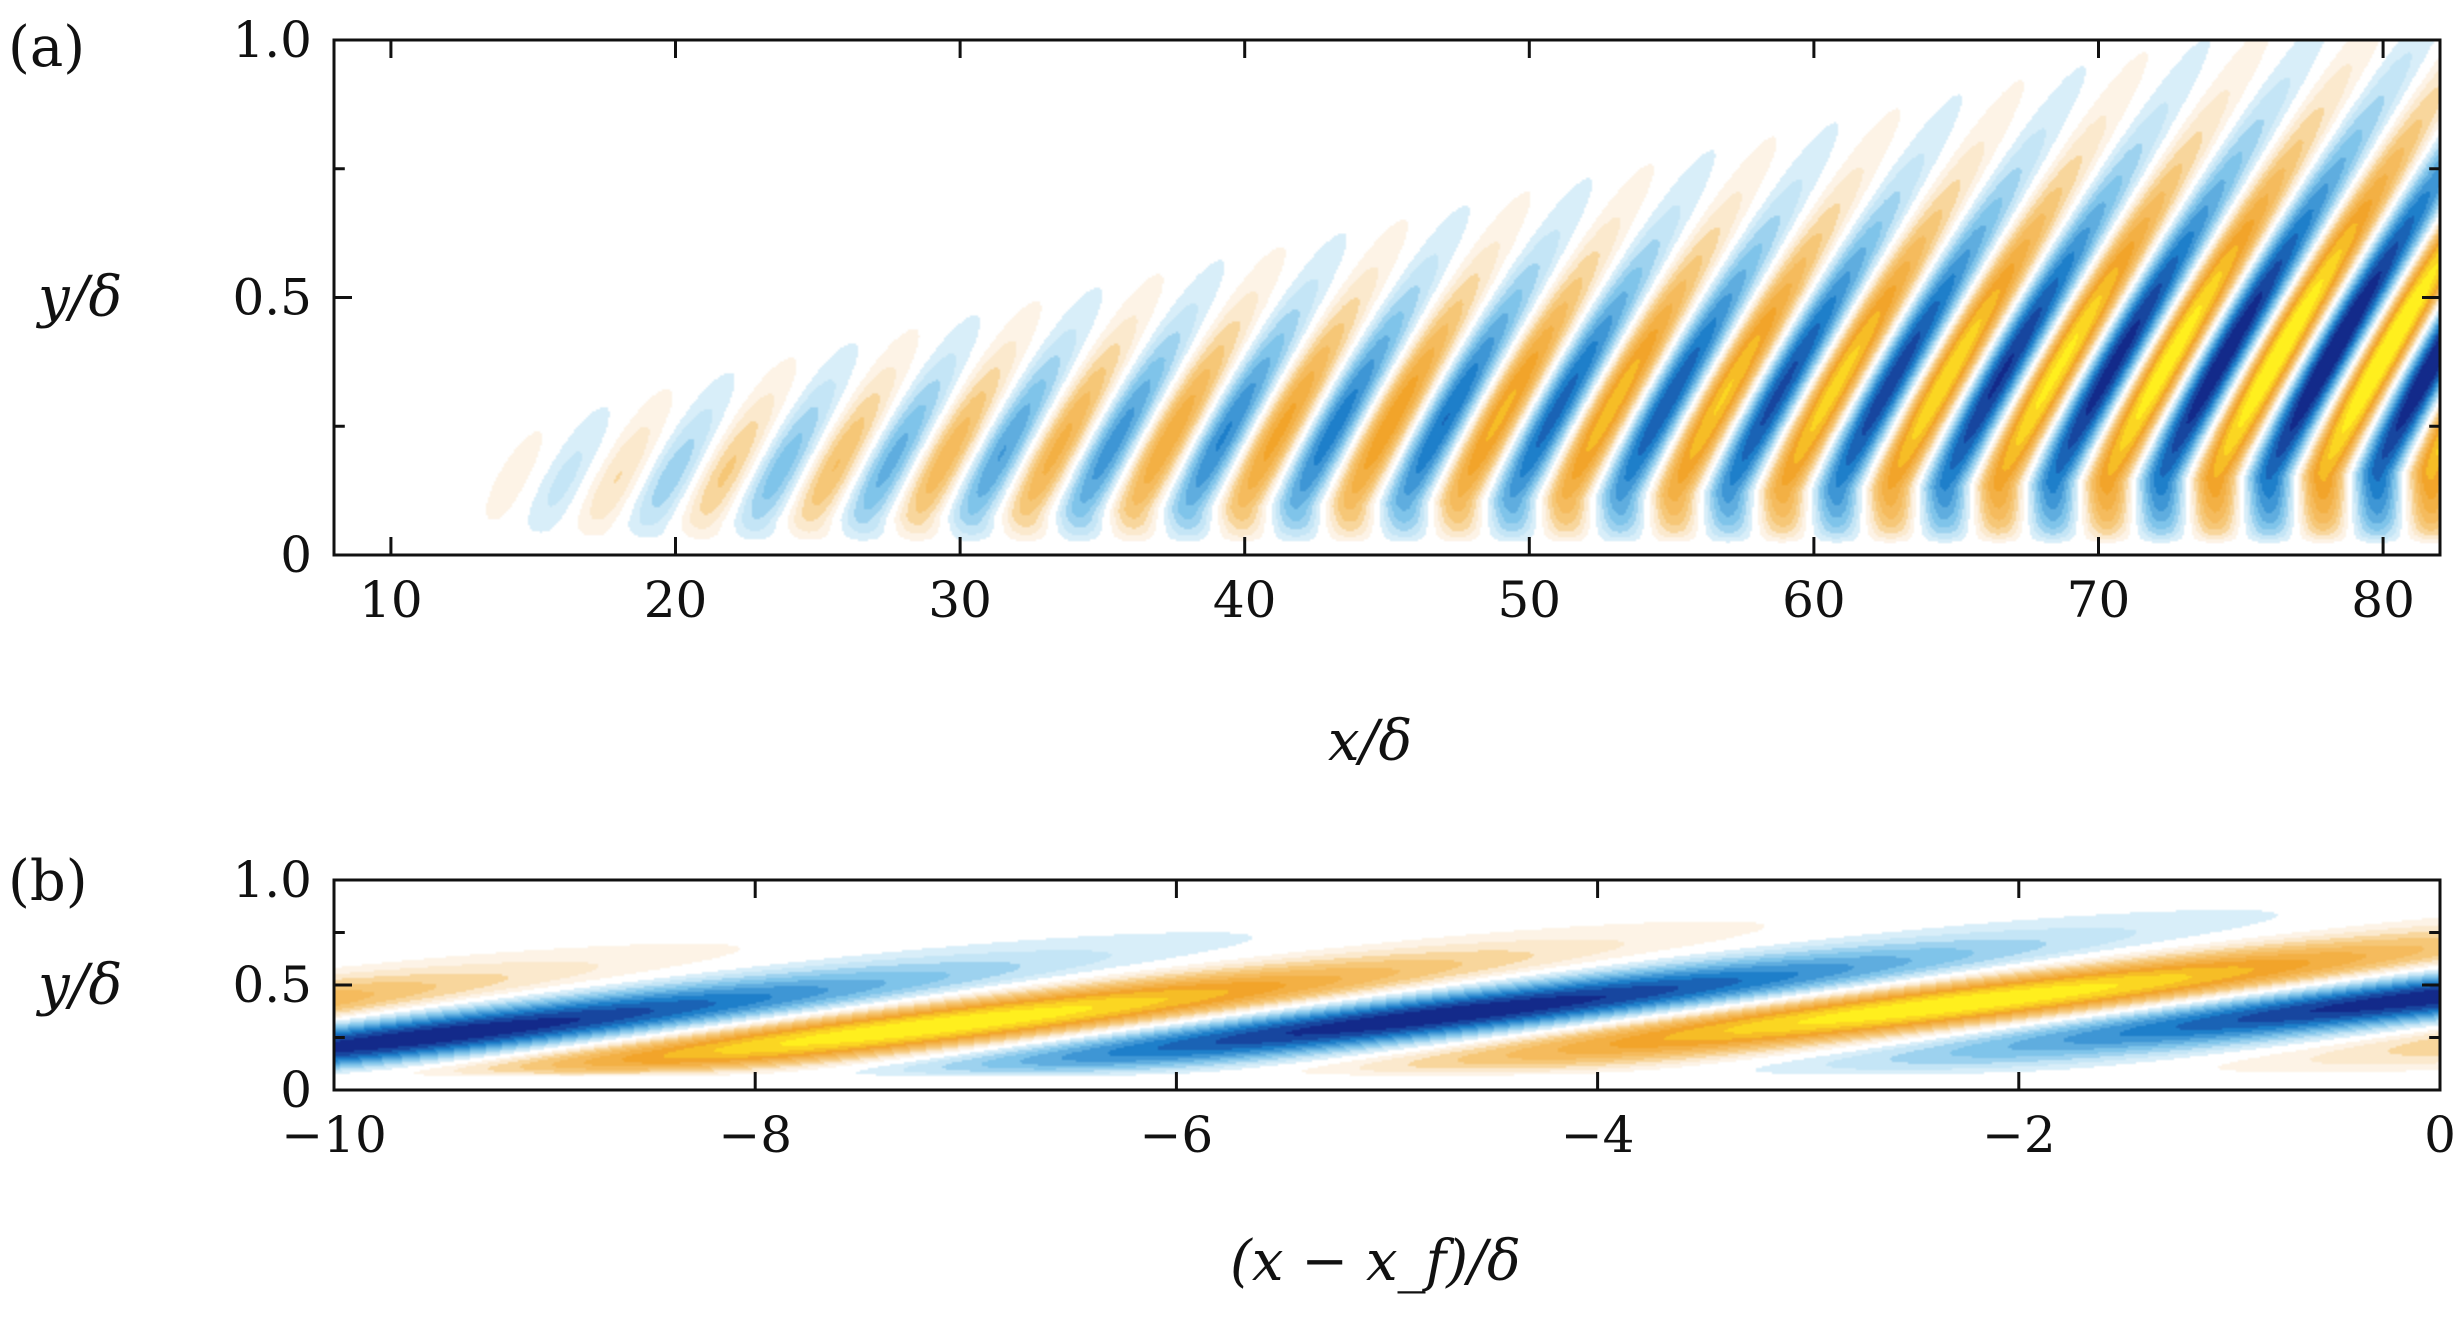 The height and width of the screenshot is (1319, 2462). Describe the element at coordinates (960, 600) in the screenshot. I see `x-tick-label: 30` at that location.